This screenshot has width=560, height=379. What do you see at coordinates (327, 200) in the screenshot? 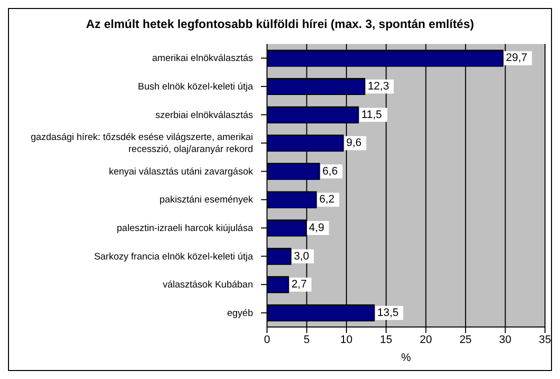
I see `data-label: 6,2` at bounding box center [327, 200].